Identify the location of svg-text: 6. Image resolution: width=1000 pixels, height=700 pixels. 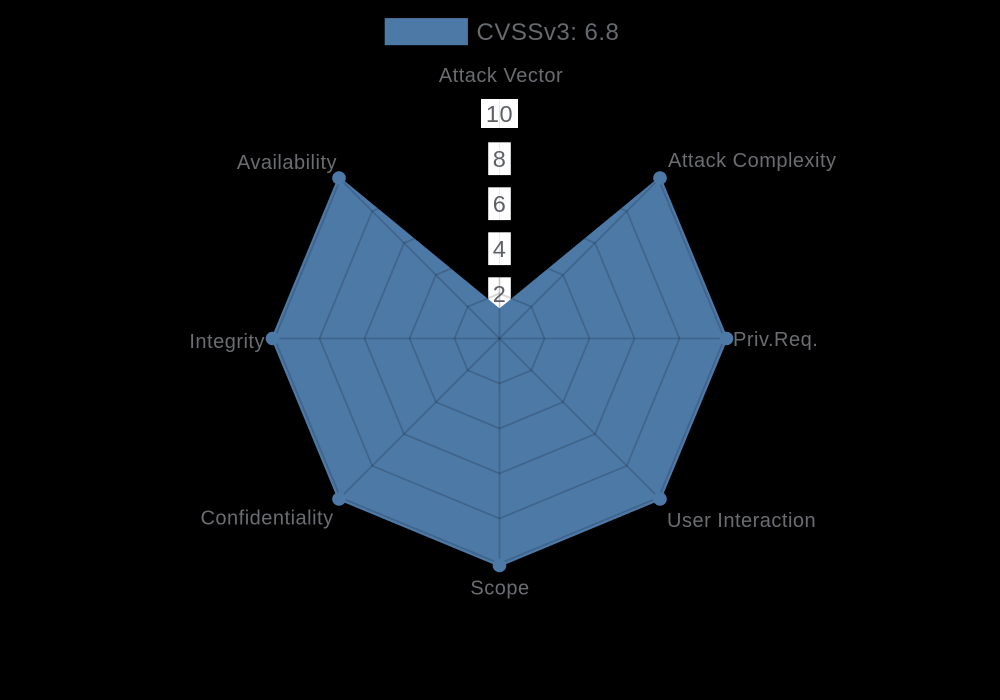
(500, 204).